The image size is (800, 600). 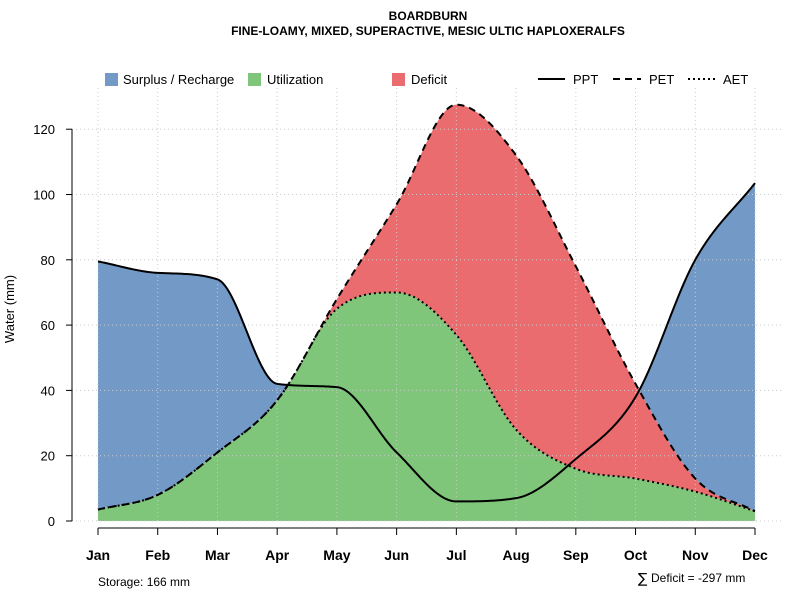 What do you see at coordinates (178, 79) in the screenshot?
I see `legend-label-surplus: Surplus / Recharge` at bounding box center [178, 79].